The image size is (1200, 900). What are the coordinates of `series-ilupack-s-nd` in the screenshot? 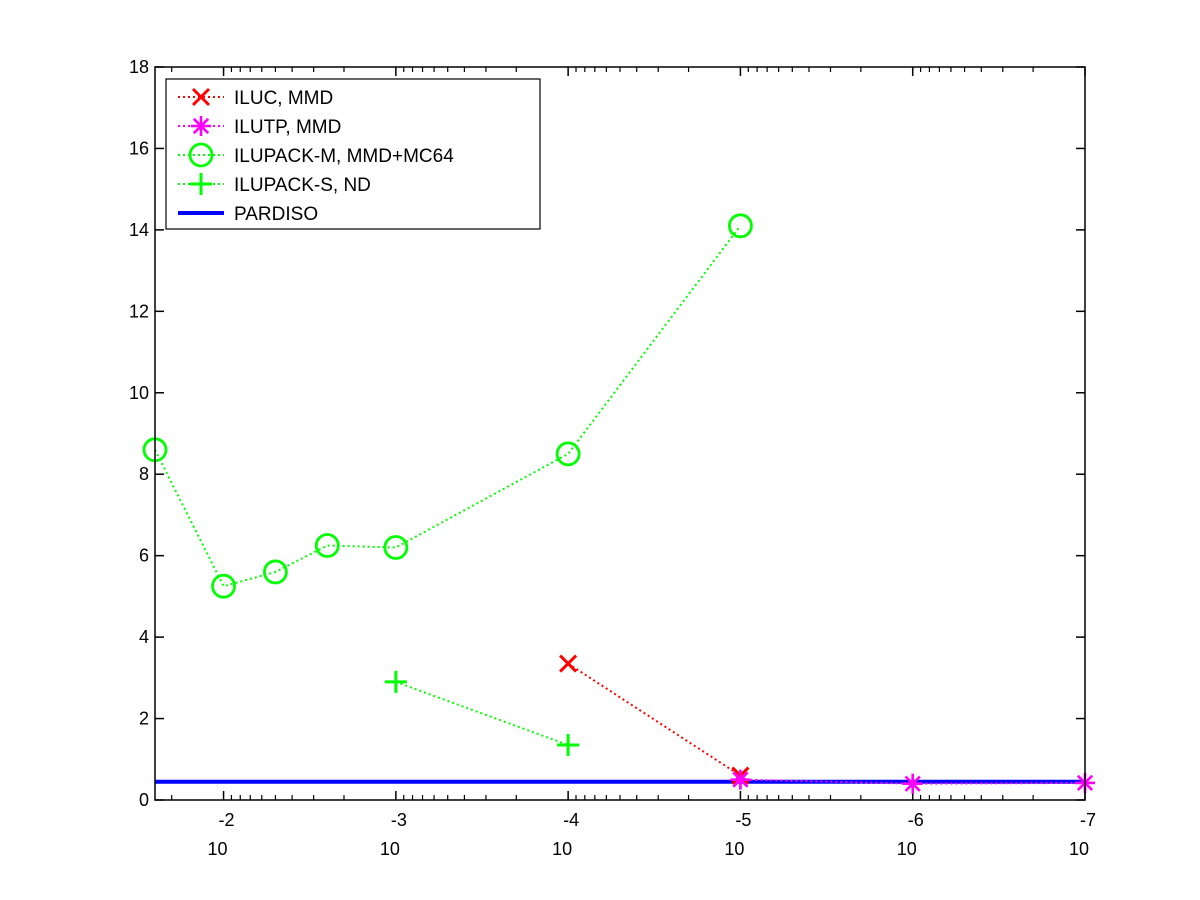 It's located at (482, 713).